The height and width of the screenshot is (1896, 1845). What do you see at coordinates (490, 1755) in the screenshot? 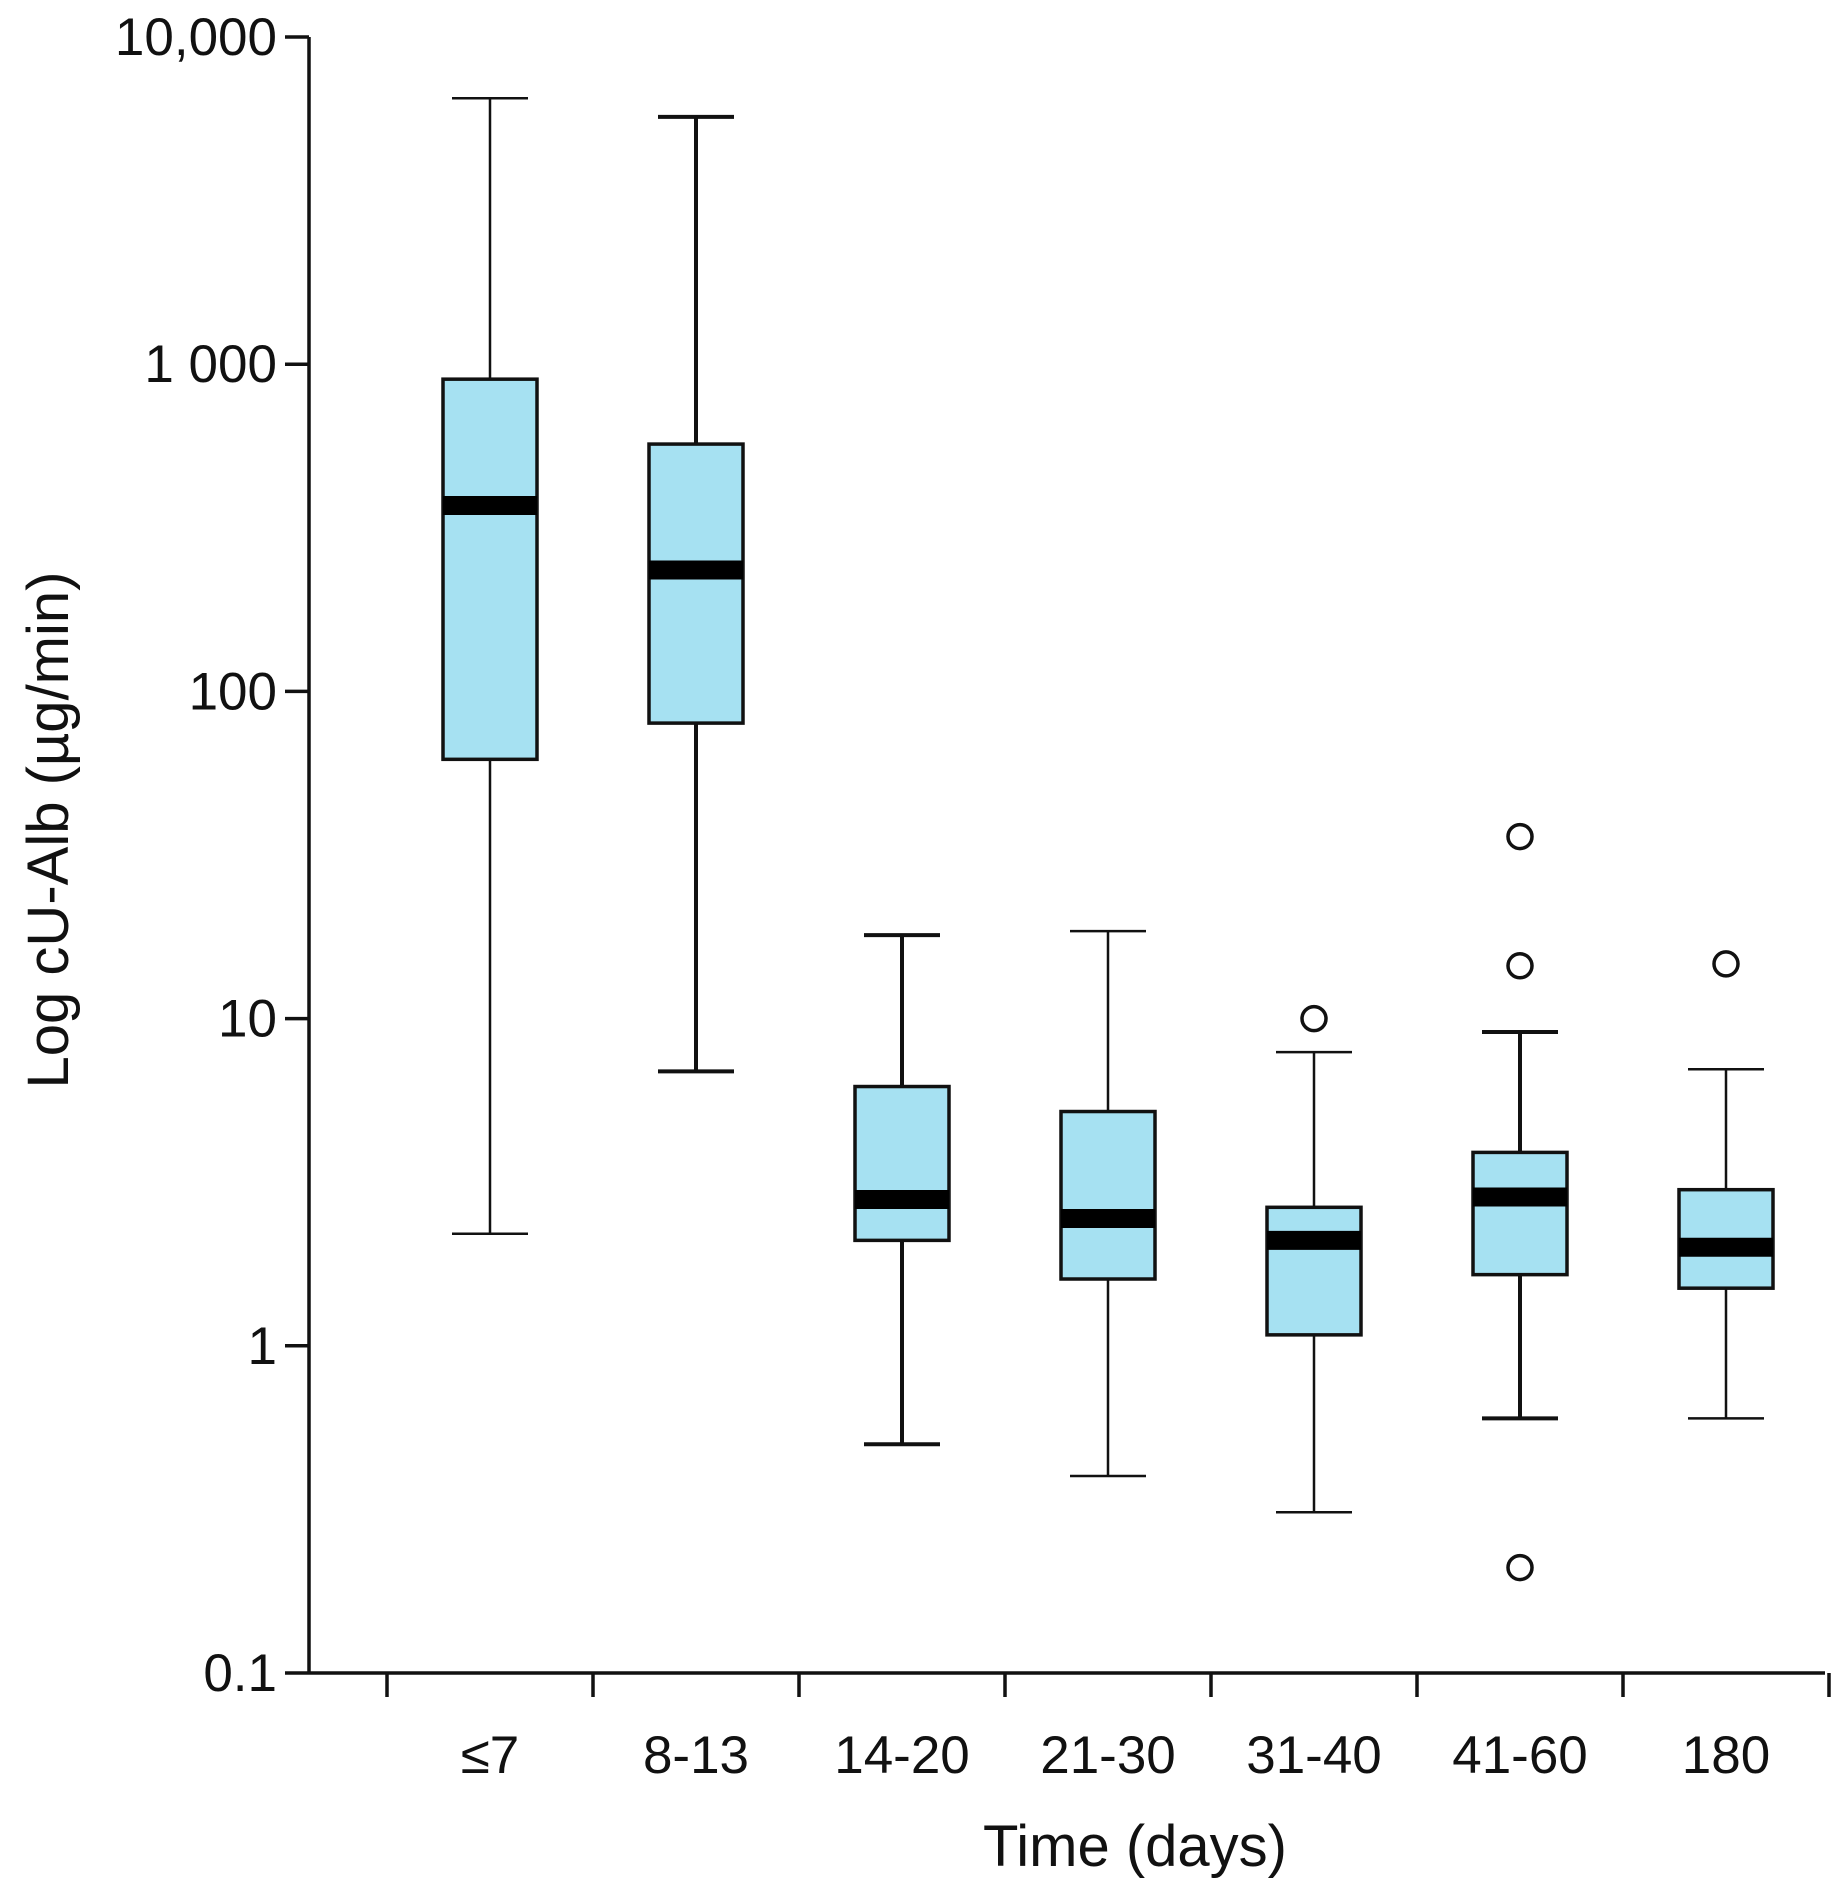
I see `x-tick-label: ≤7` at bounding box center [490, 1755].